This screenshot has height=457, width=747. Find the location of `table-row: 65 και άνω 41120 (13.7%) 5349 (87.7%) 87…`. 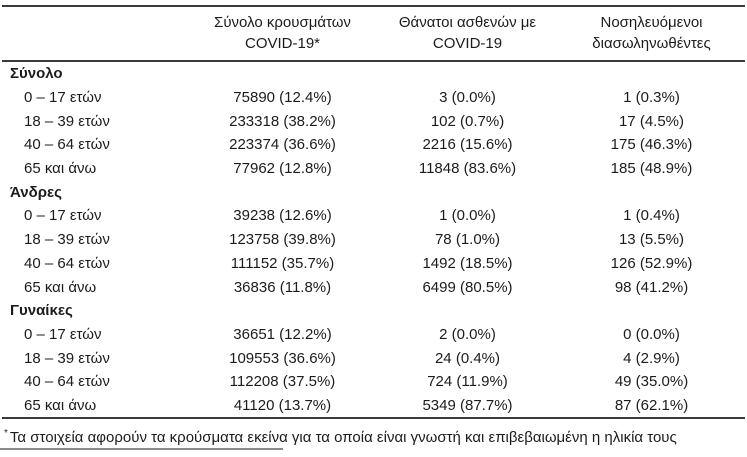

table-row: 65 και άνω 41120 (13.7%) 5349 (87.7%) 87… is located at coordinates (373, 406).